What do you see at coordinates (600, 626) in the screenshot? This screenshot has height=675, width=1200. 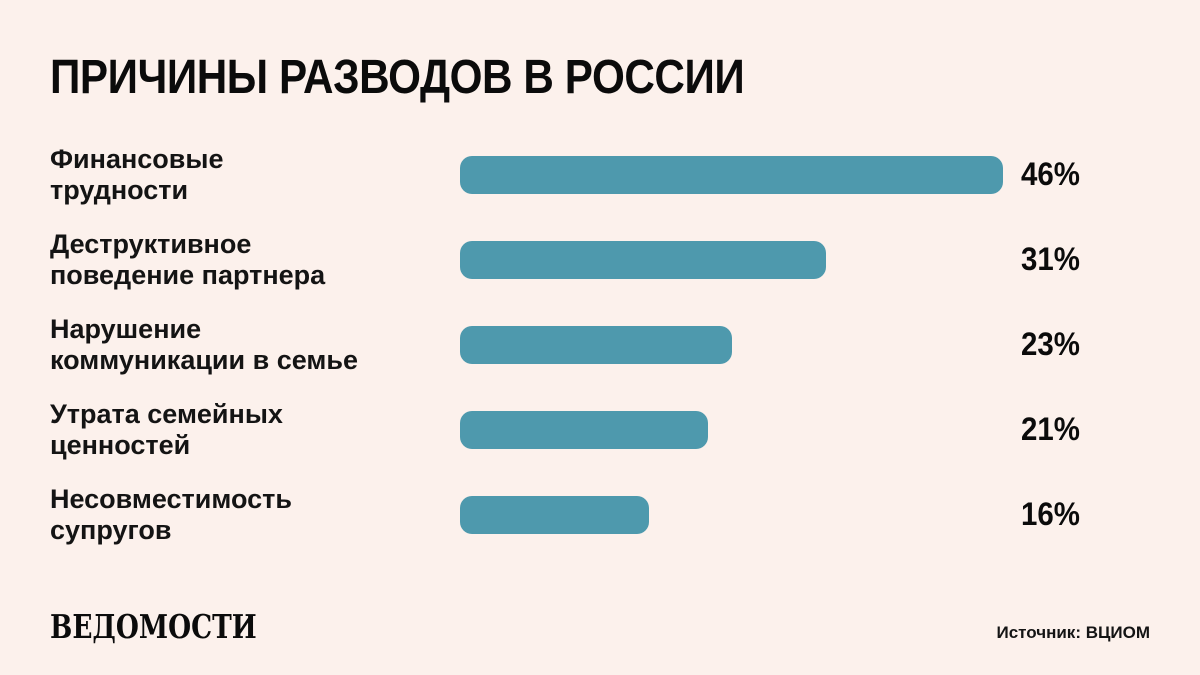 I see `footer: ВЕДОМОСТИ Источник: ВЦИОМ` at bounding box center [600, 626].